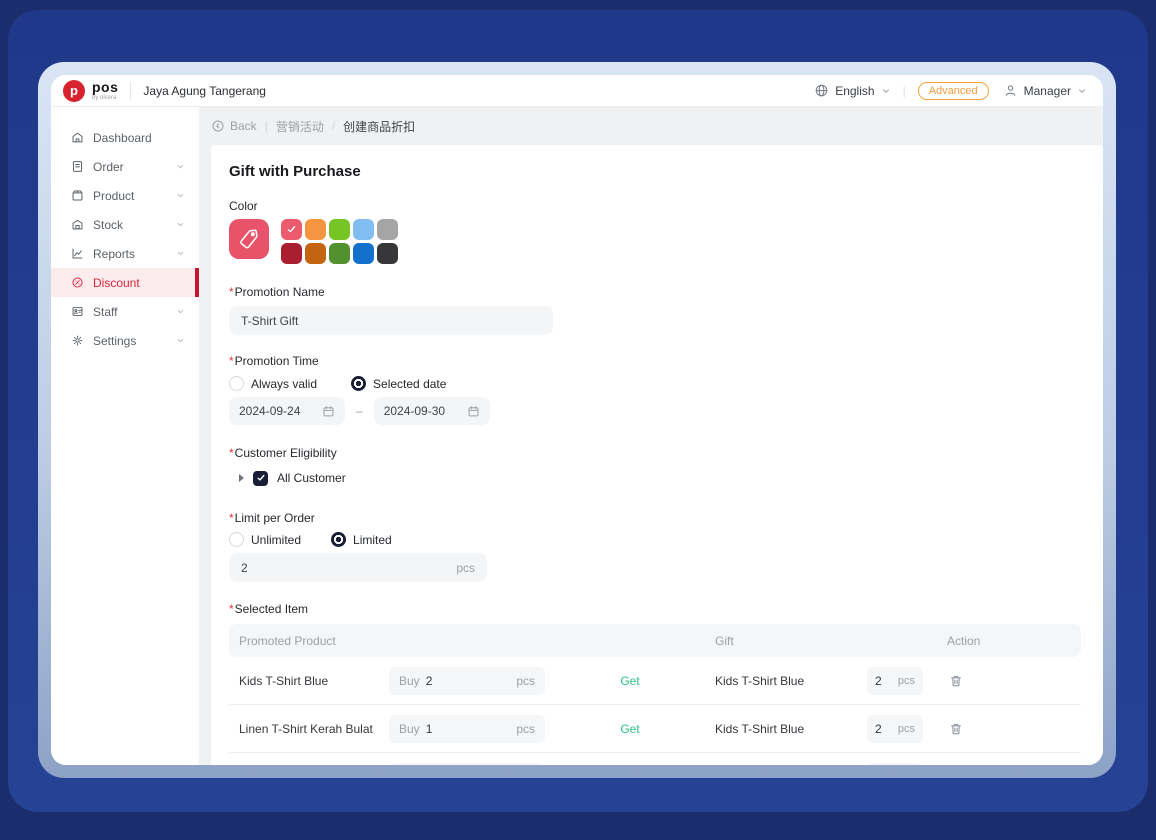 The width and height of the screenshot is (1156, 840). Describe the element at coordinates (895, 764) in the screenshot. I see `gift-quantity-input` at that location.